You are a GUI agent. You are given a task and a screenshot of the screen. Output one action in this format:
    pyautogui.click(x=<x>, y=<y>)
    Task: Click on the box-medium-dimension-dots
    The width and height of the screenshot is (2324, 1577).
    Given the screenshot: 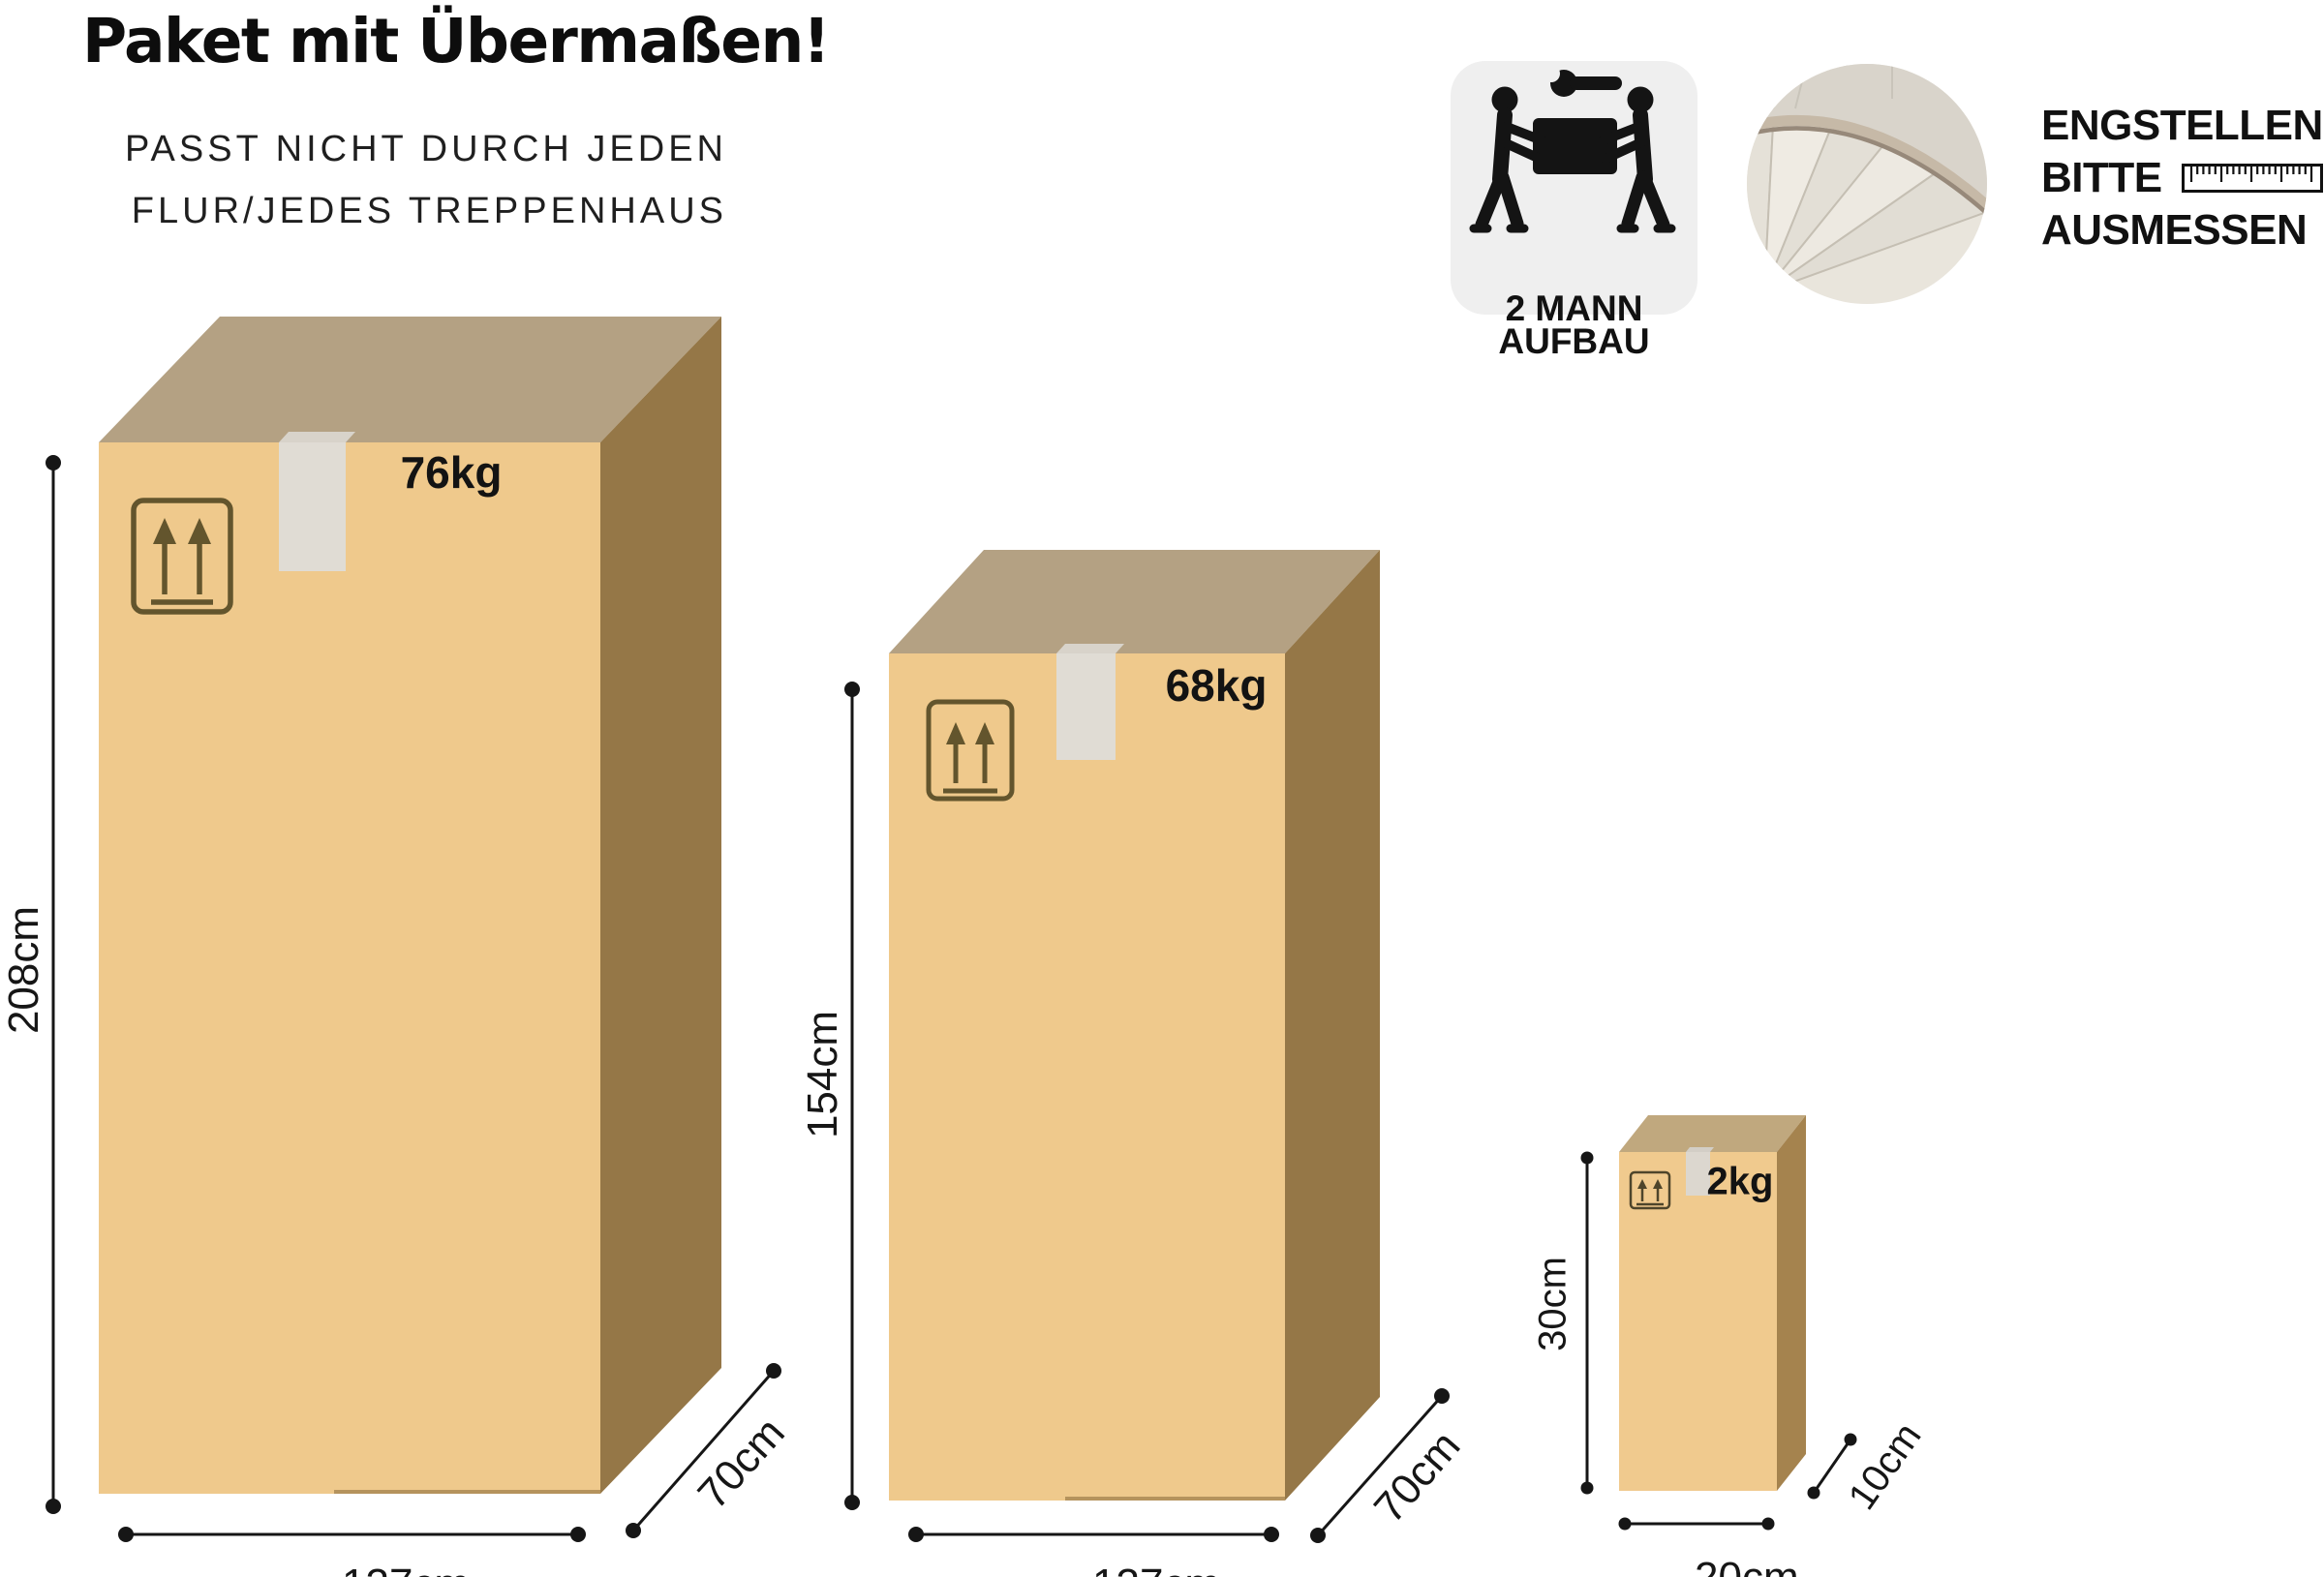 What is the action you would take?
    pyautogui.click(x=1147, y=1112)
    